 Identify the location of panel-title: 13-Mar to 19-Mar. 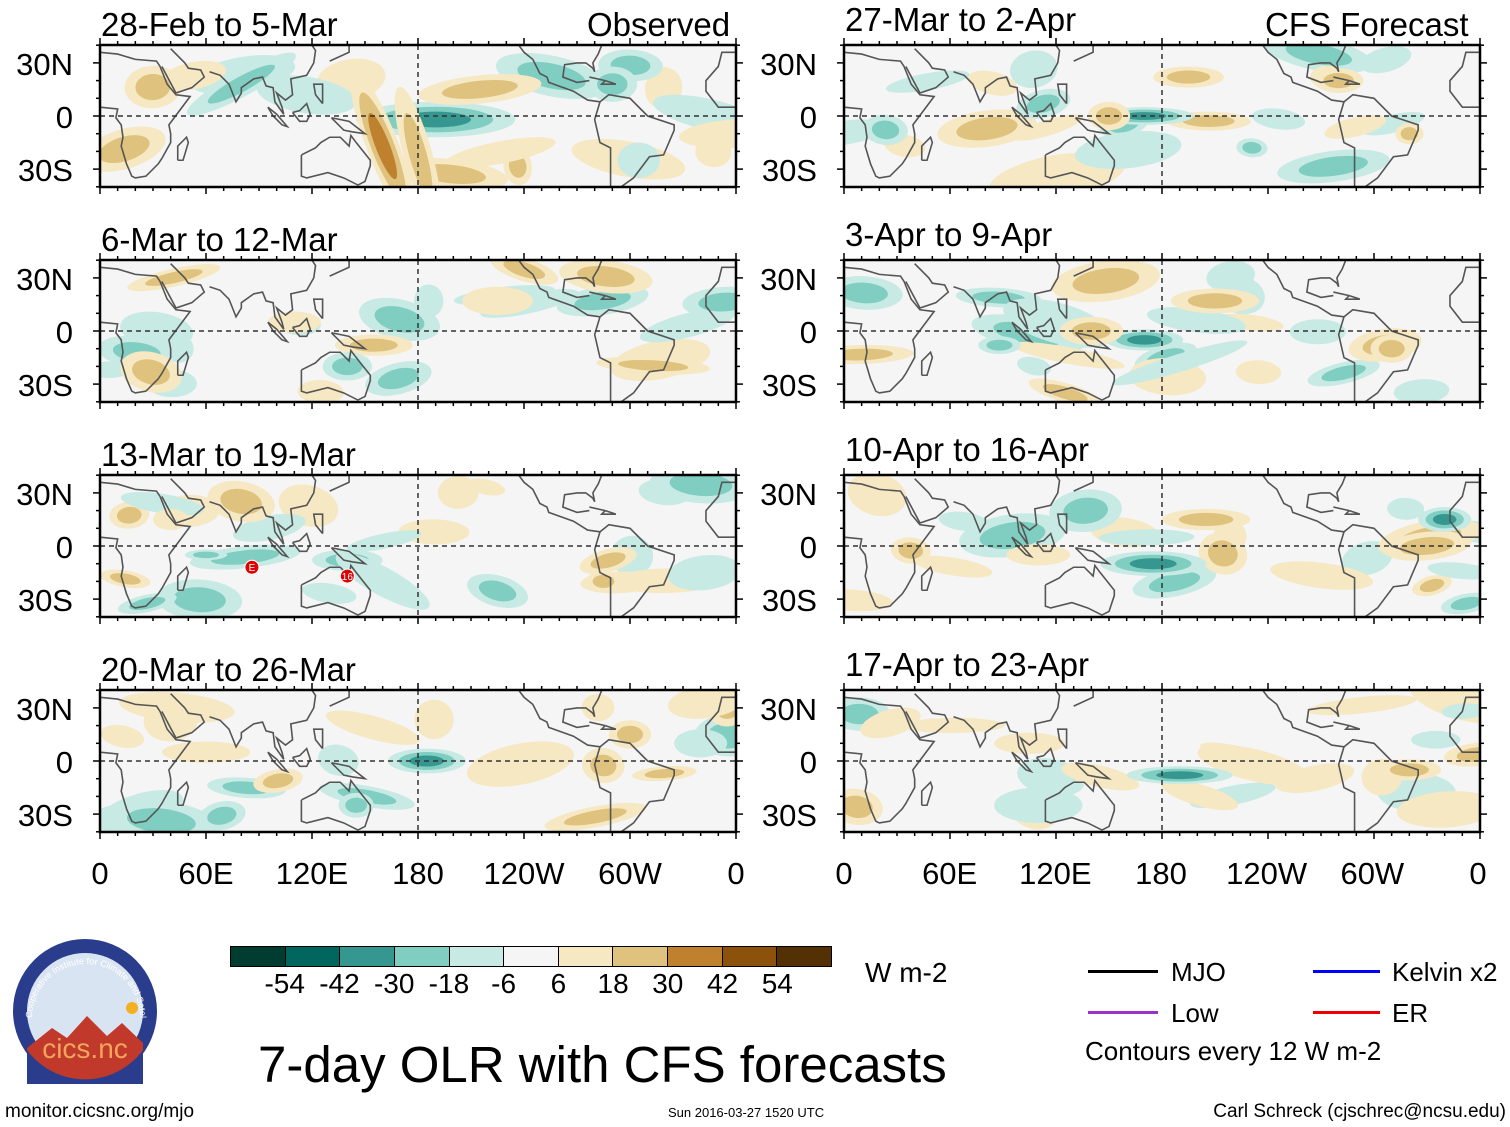
(228, 454).